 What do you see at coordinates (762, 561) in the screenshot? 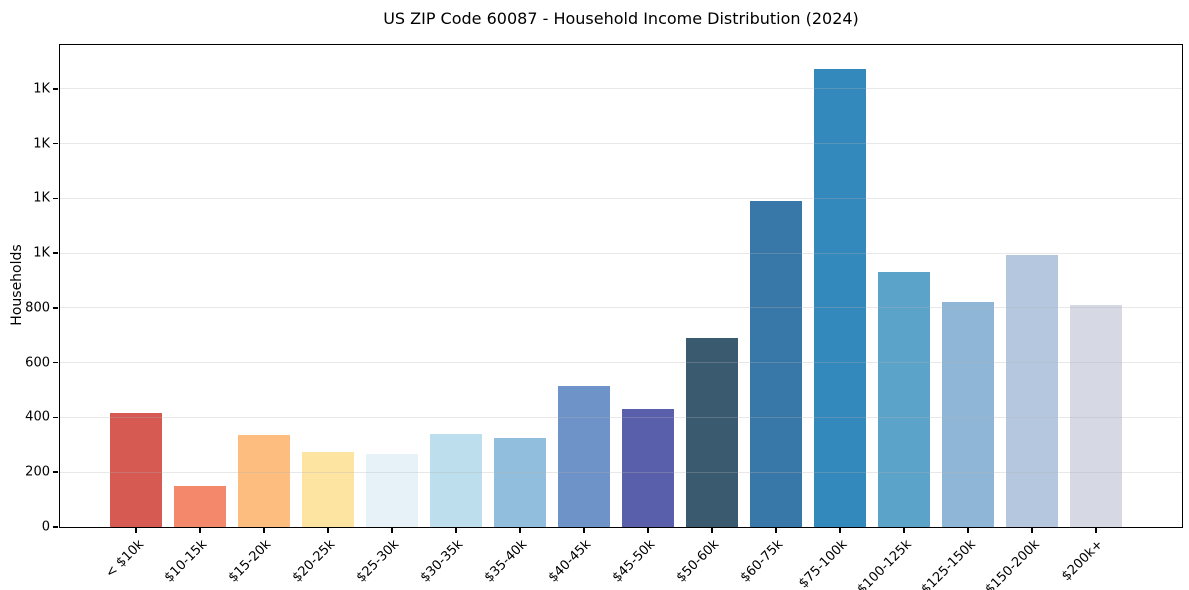
I see `x-axis-tick-label: $60-75k` at bounding box center [762, 561].